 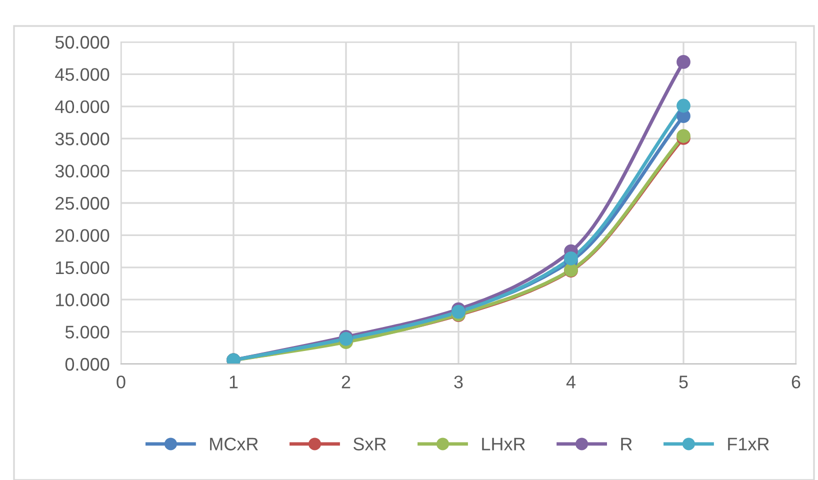 What do you see at coordinates (796, 382) in the screenshot?
I see `x-tick-label: 6` at bounding box center [796, 382].